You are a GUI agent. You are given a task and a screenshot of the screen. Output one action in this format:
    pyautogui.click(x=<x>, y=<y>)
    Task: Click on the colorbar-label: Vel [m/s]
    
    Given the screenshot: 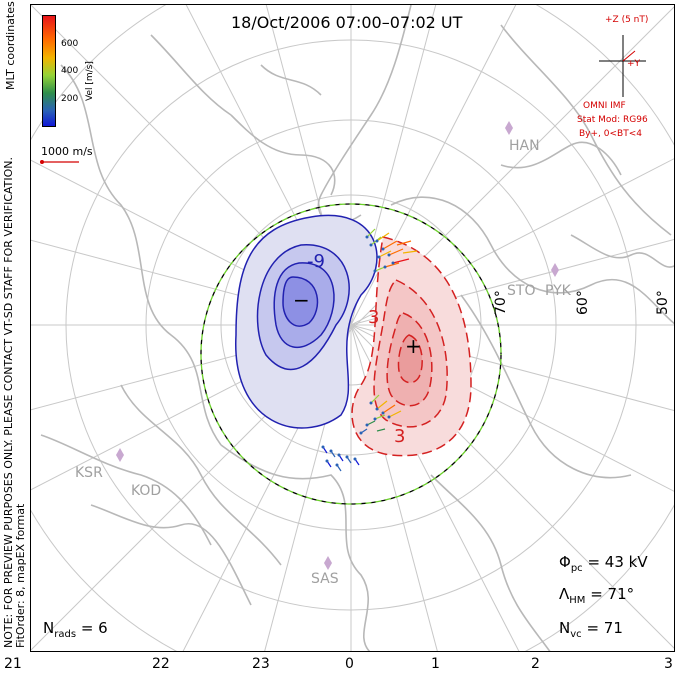 What is the action you would take?
    pyautogui.click(x=90, y=81)
    